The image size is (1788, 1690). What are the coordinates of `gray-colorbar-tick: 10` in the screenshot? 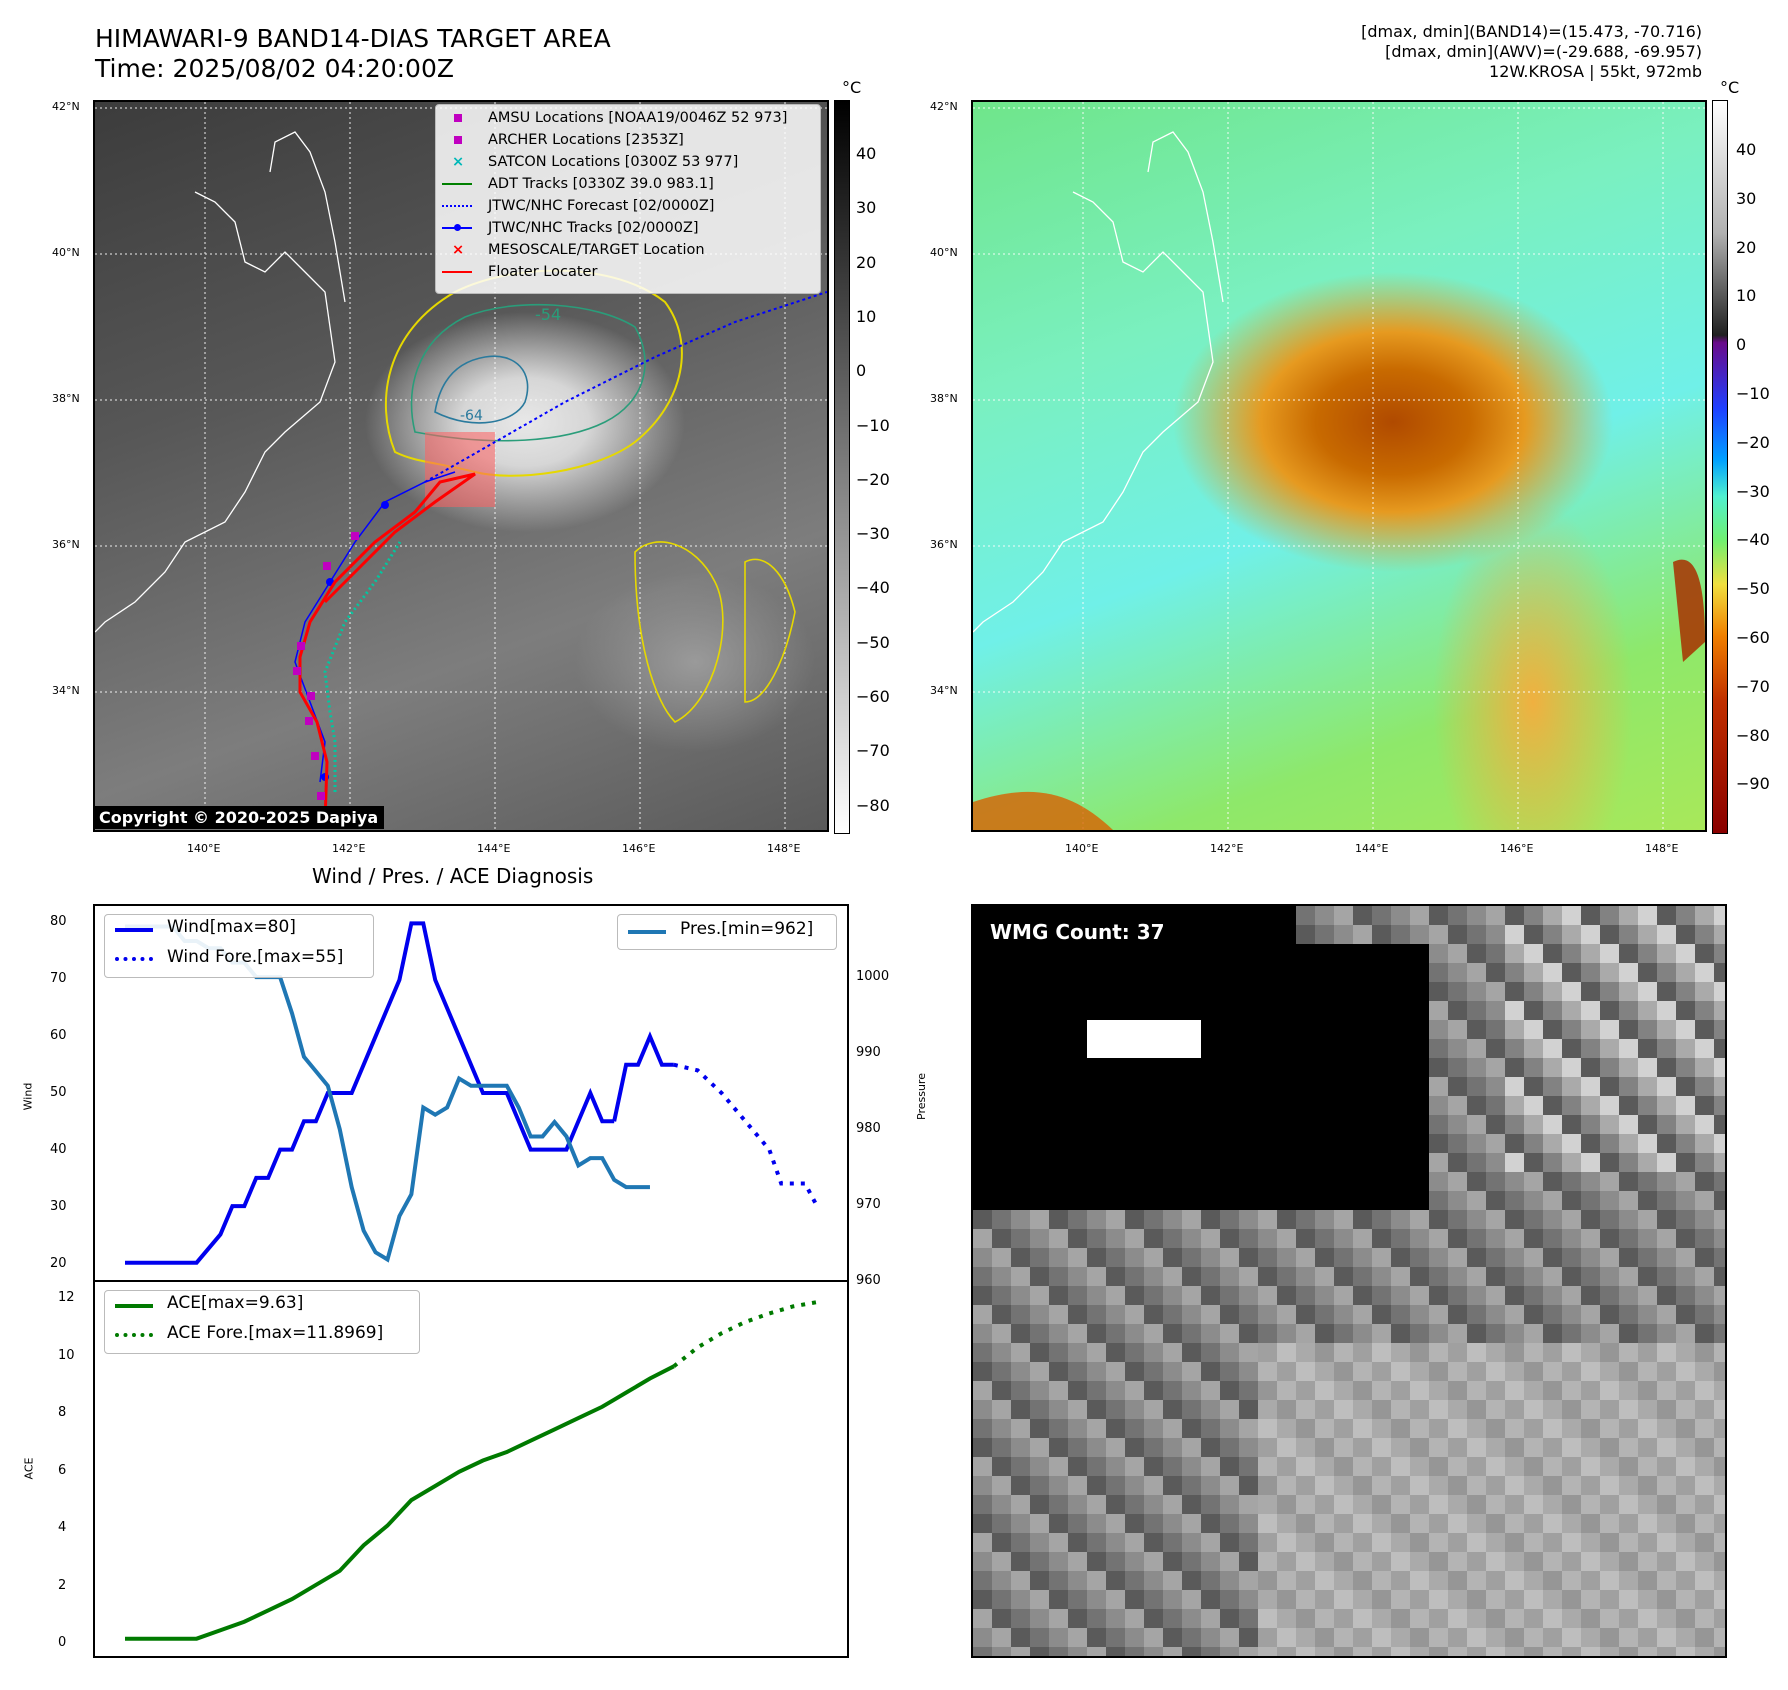 It's located at (866, 316).